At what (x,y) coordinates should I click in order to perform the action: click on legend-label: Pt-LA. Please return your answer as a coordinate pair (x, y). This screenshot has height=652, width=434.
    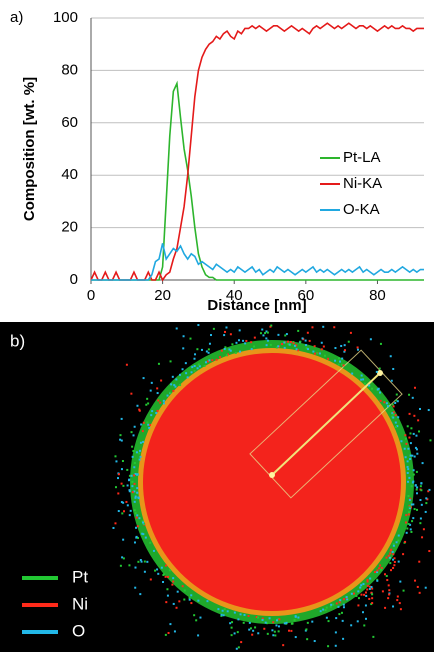
    Looking at the image, I should click on (362, 157).